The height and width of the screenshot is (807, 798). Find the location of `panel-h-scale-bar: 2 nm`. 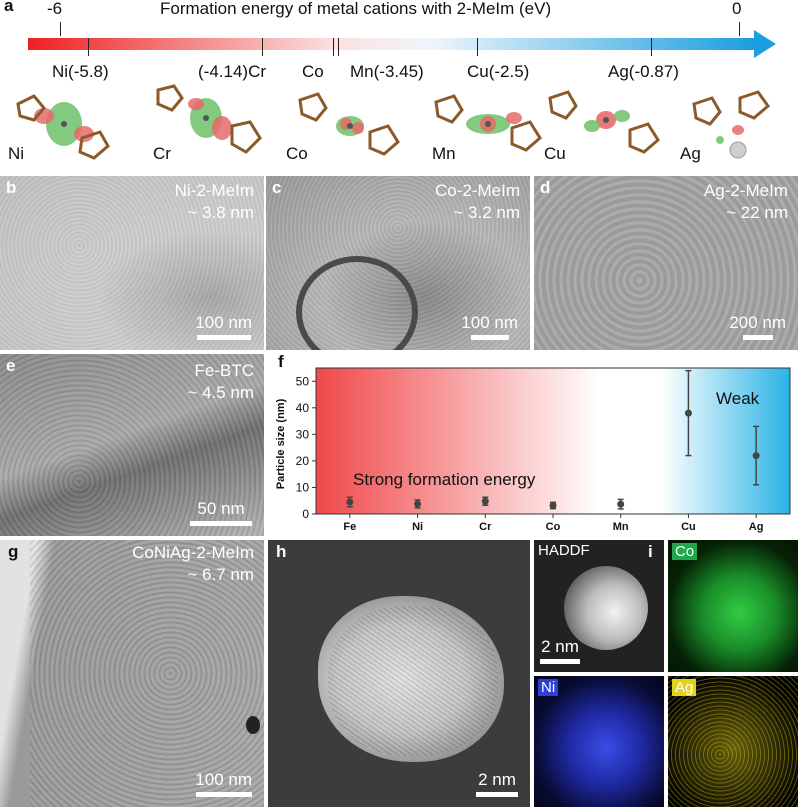

panel-h-scale-bar: 2 nm is located at coordinates (497, 783).